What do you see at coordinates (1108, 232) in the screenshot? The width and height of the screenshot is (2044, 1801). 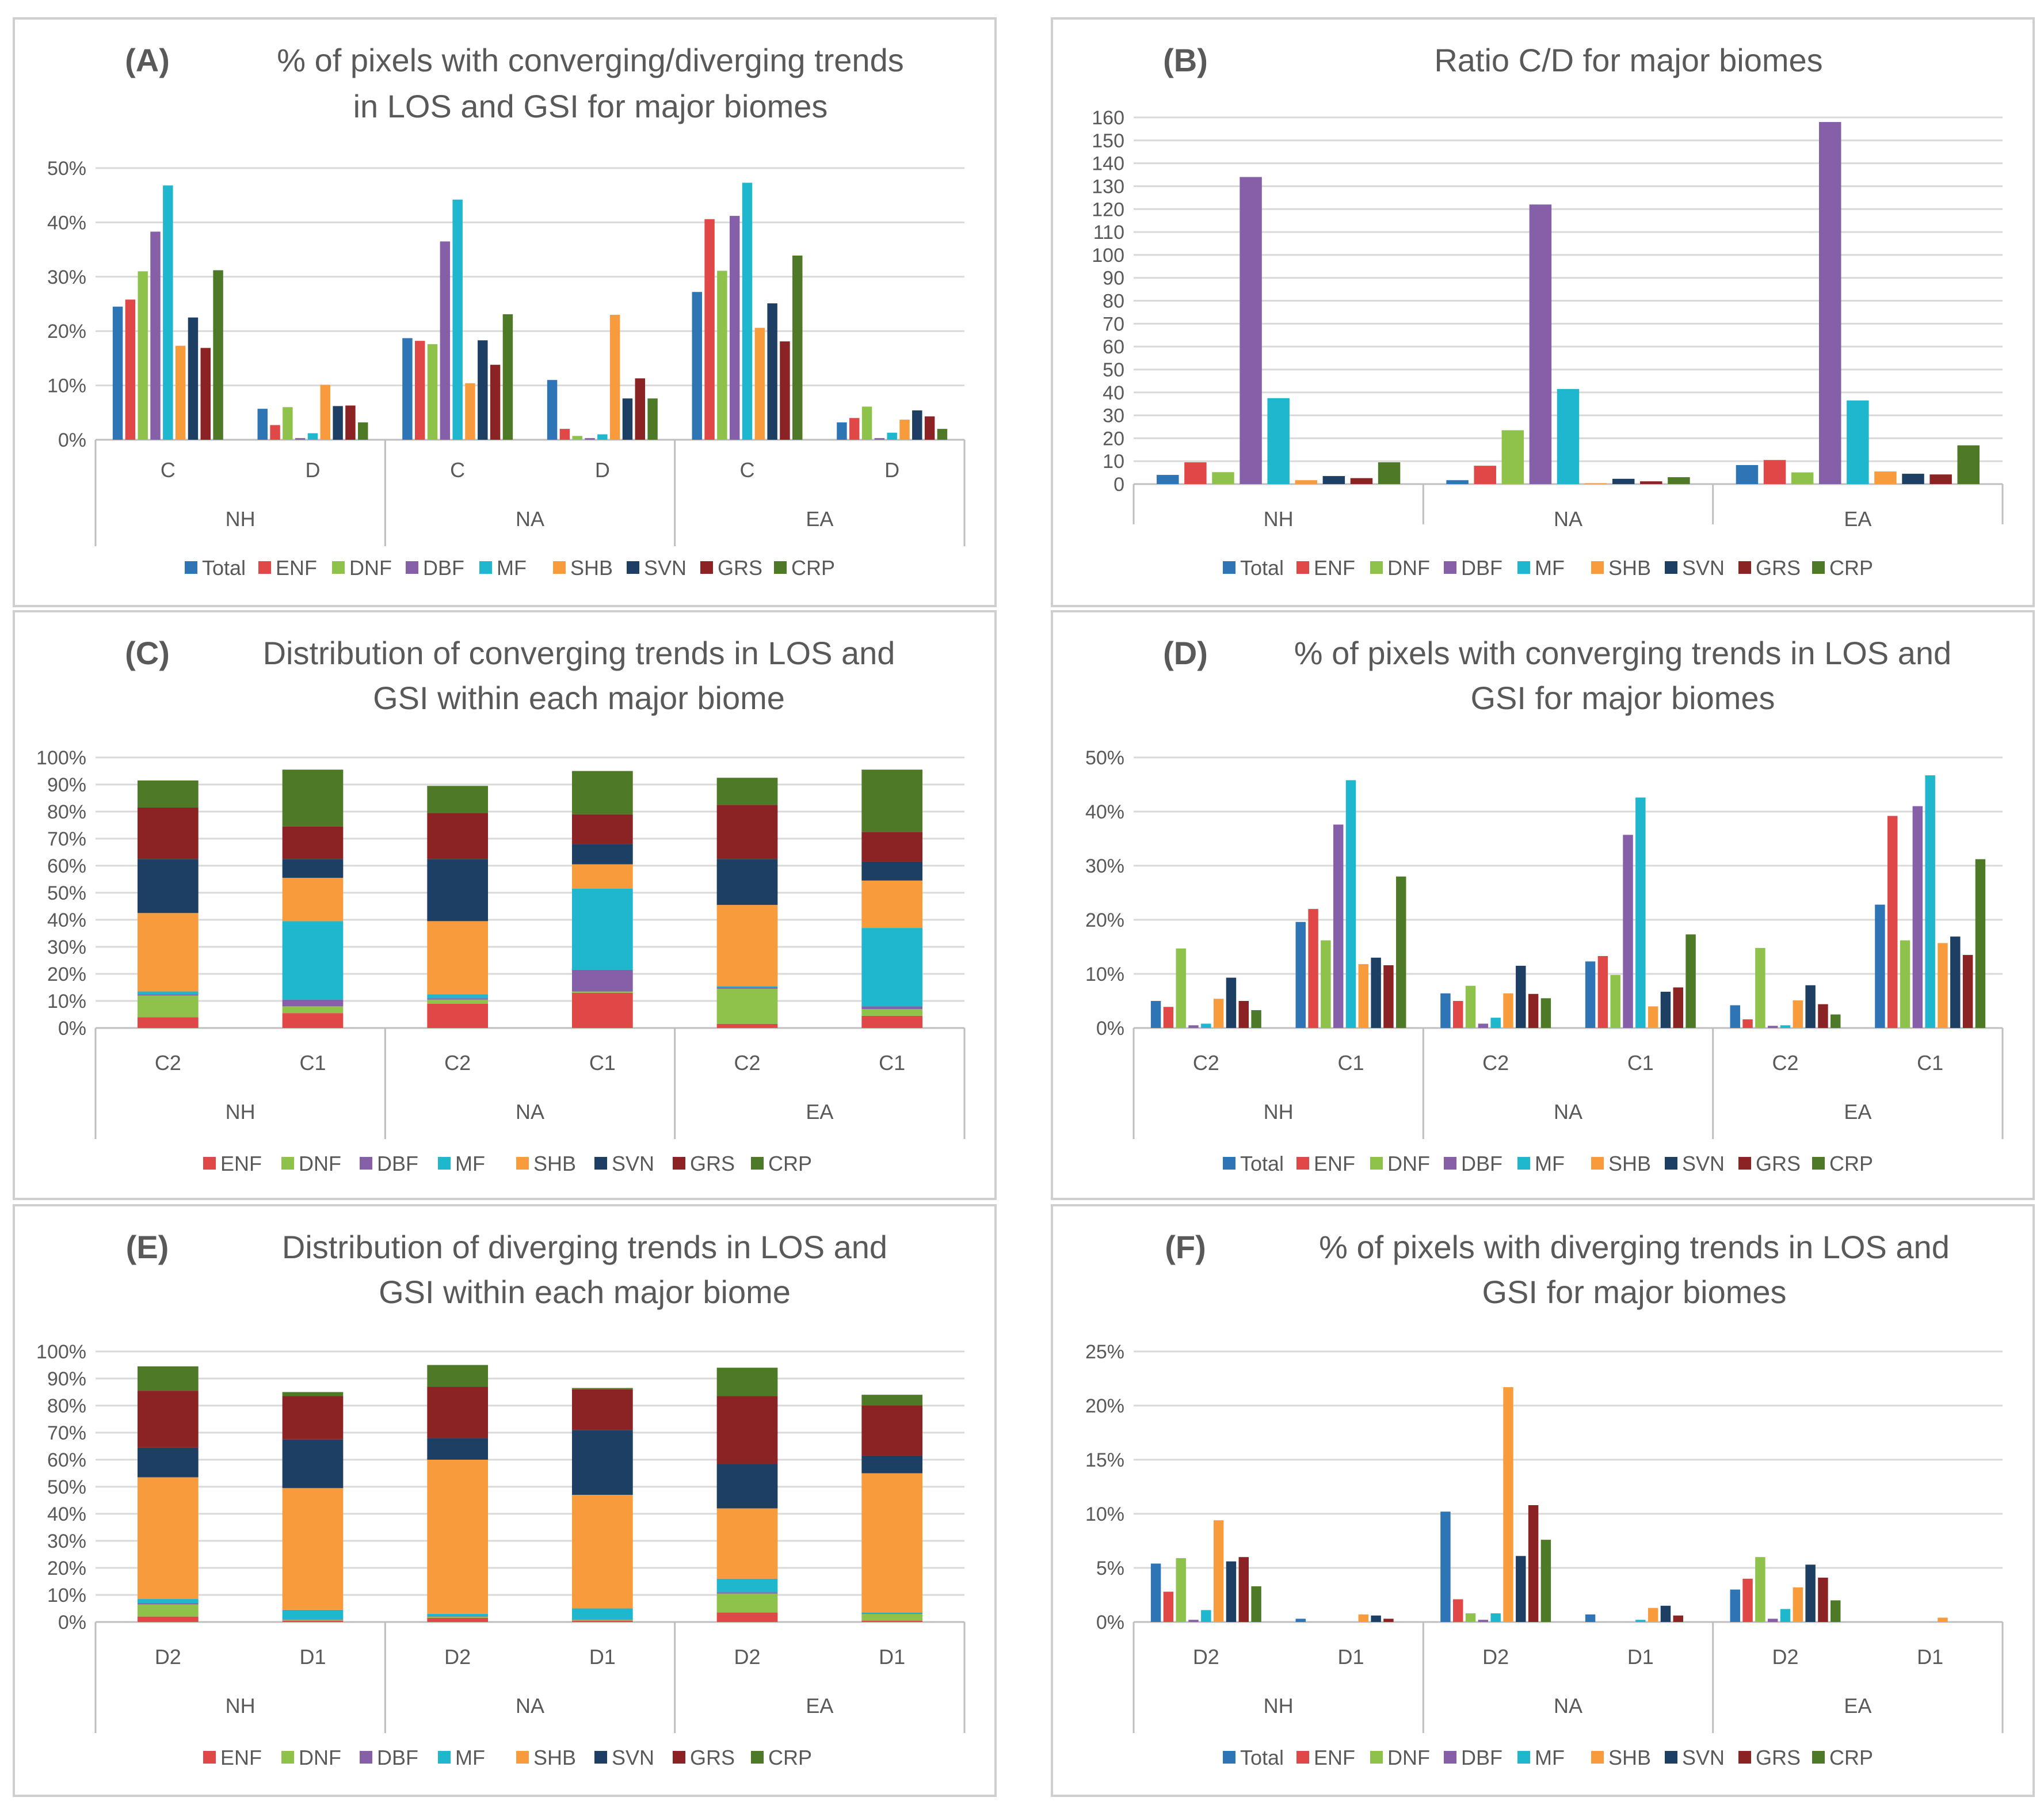 I see `y-tick-label: 110` at bounding box center [1108, 232].